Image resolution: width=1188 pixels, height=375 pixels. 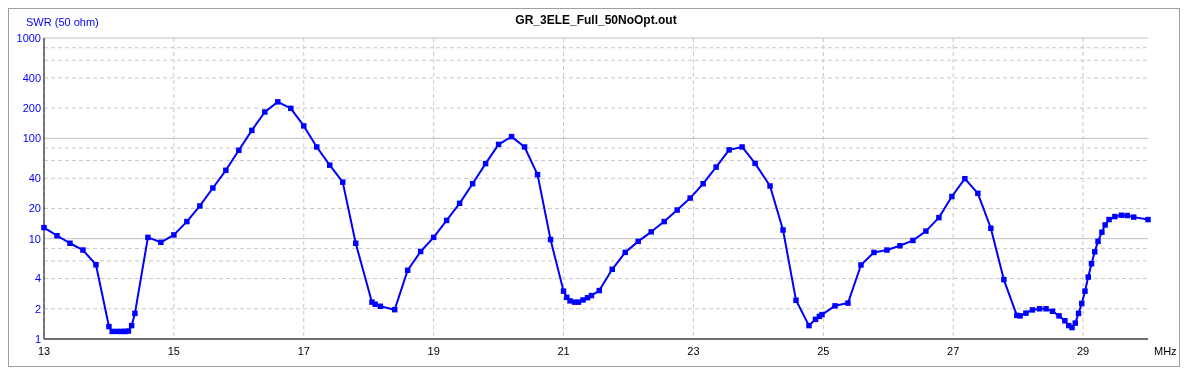 What do you see at coordinates (37, 308) in the screenshot?
I see `y-tick-label: 2` at bounding box center [37, 308].